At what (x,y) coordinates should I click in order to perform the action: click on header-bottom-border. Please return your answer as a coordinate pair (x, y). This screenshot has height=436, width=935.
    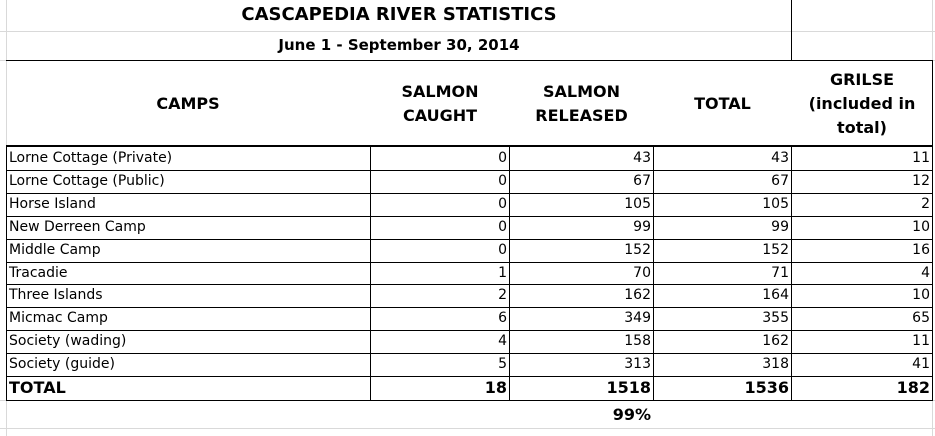
    Looking at the image, I should click on (469, 146).